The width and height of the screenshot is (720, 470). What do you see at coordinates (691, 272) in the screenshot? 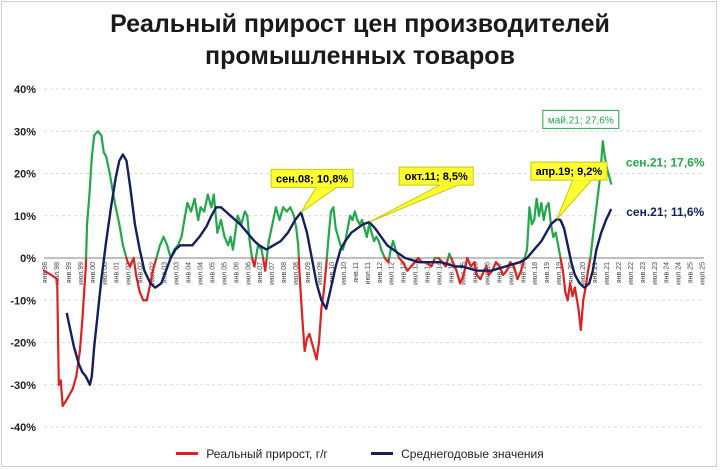
I see `x-tick-label: янв.25` at bounding box center [691, 272].